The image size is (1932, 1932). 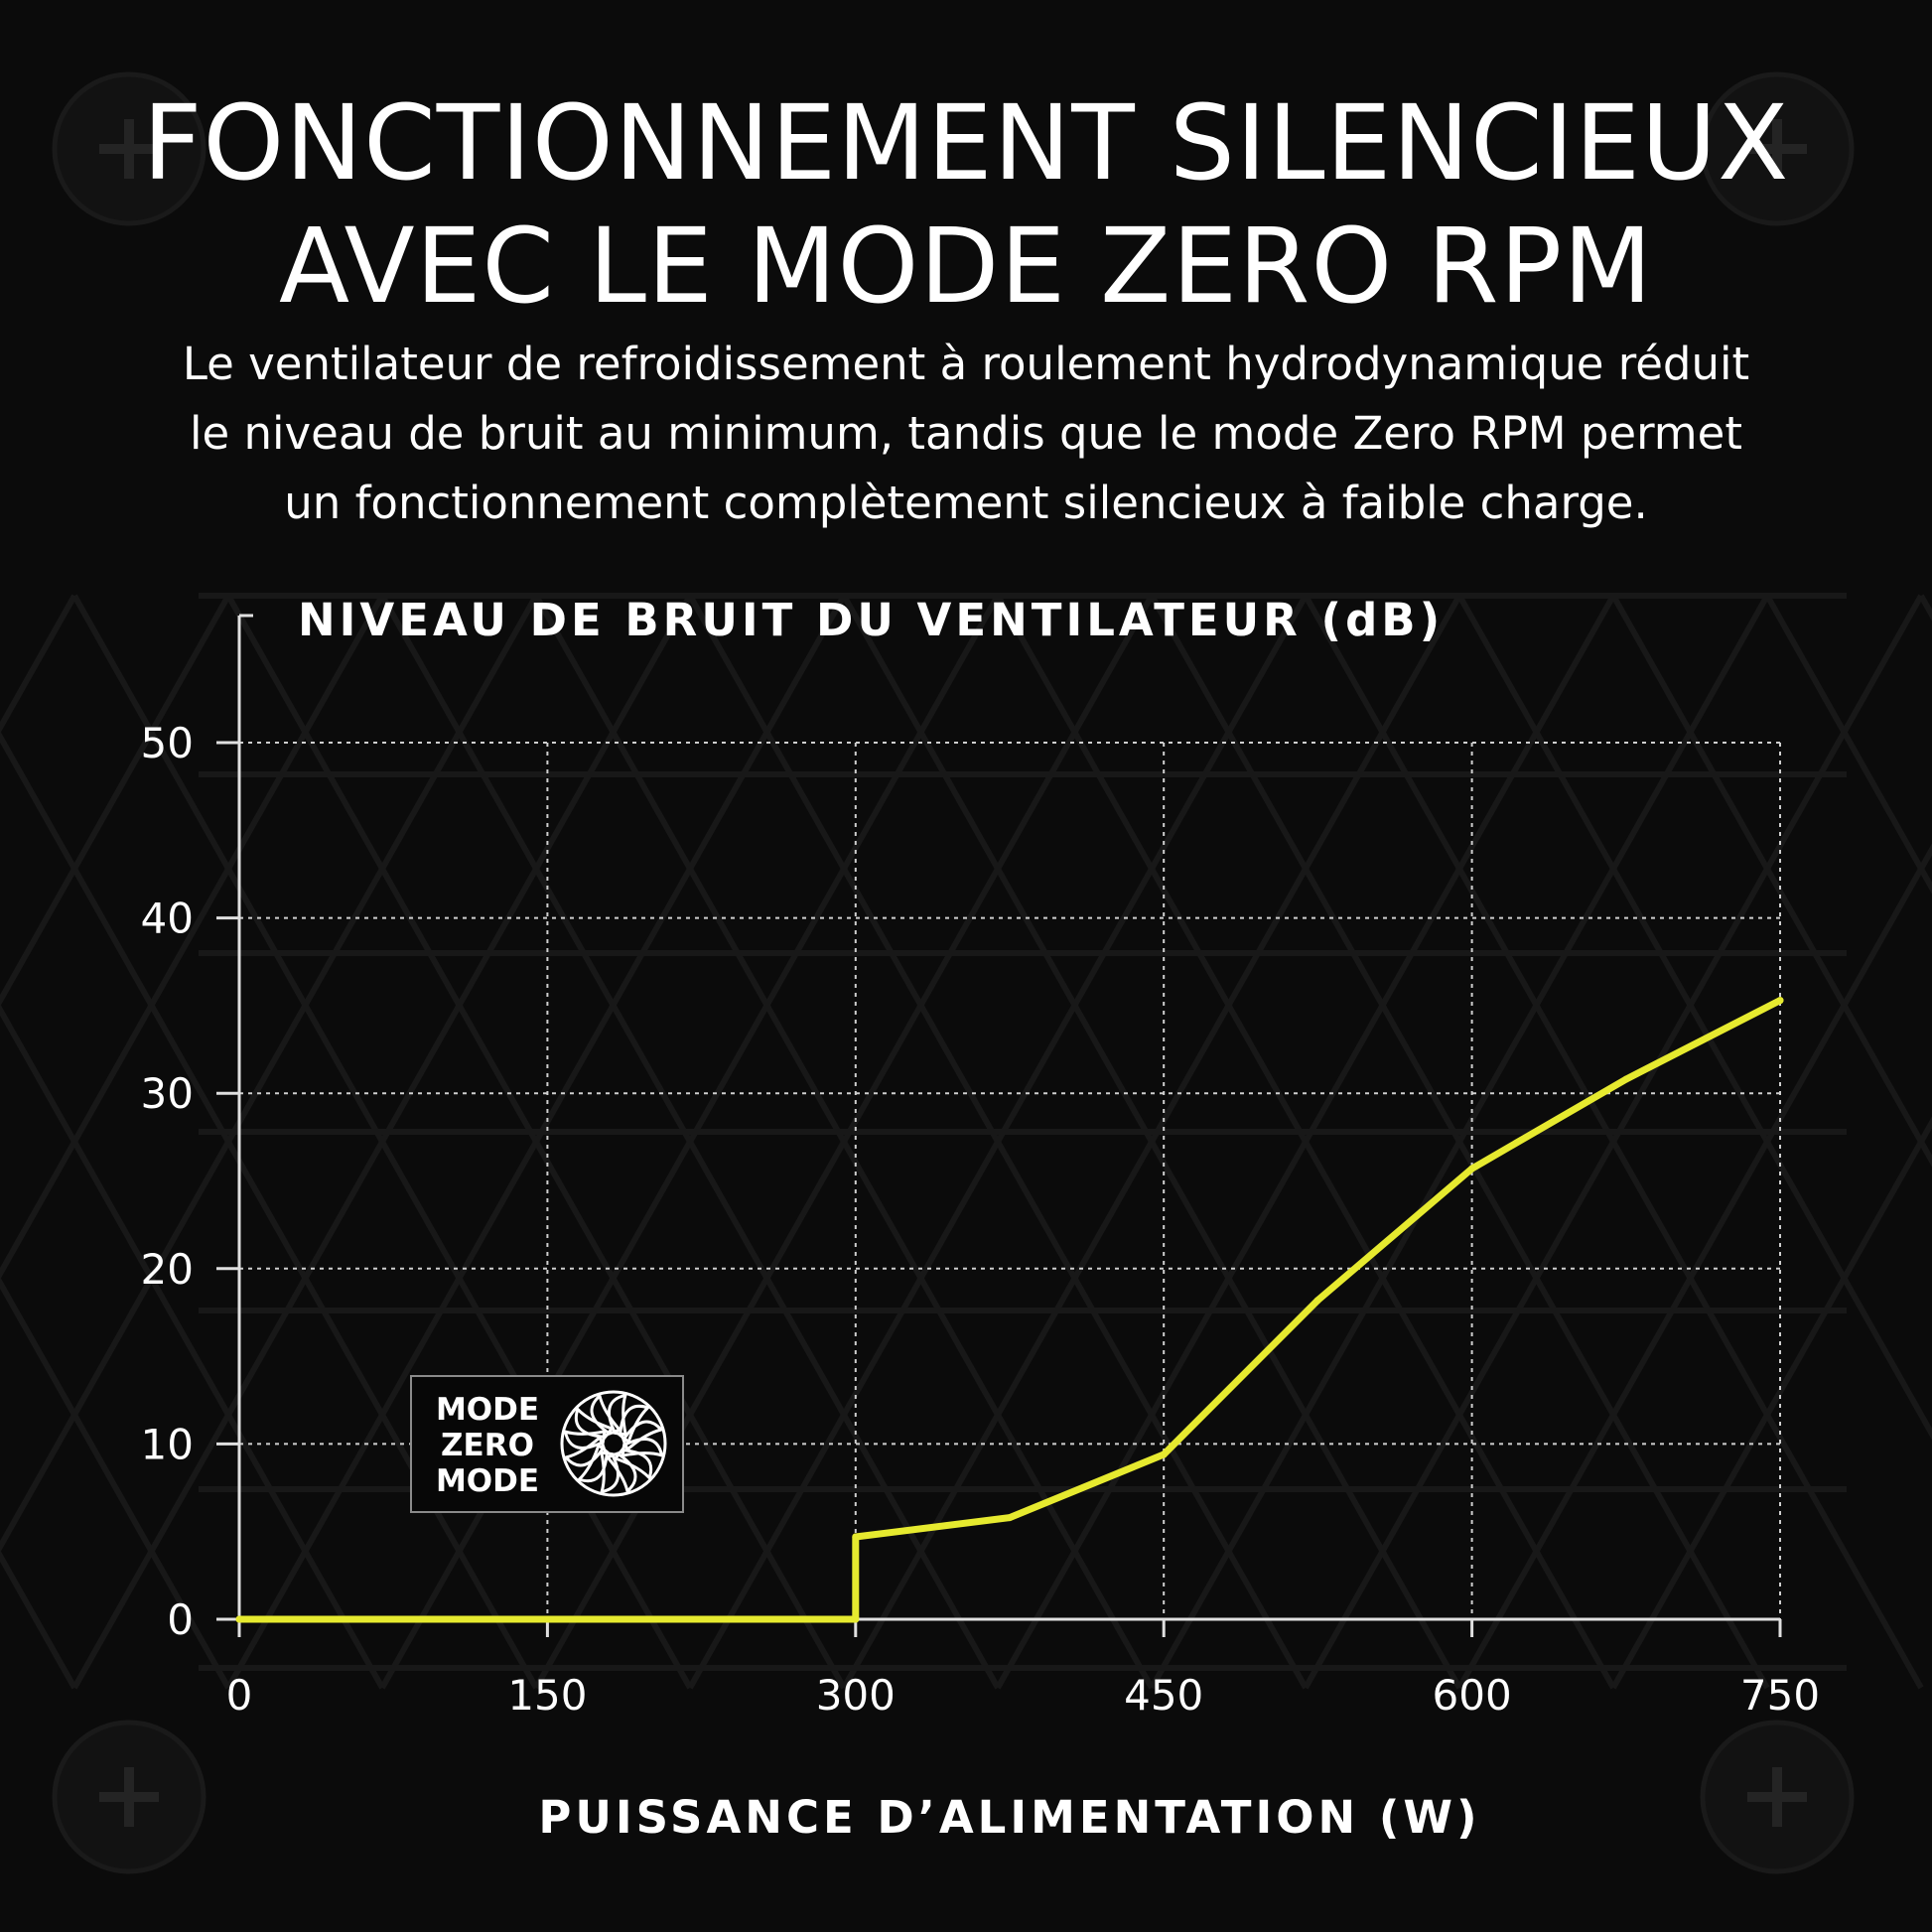 What do you see at coordinates (167, 743) in the screenshot?
I see `y-tick-label: 50` at bounding box center [167, 743].